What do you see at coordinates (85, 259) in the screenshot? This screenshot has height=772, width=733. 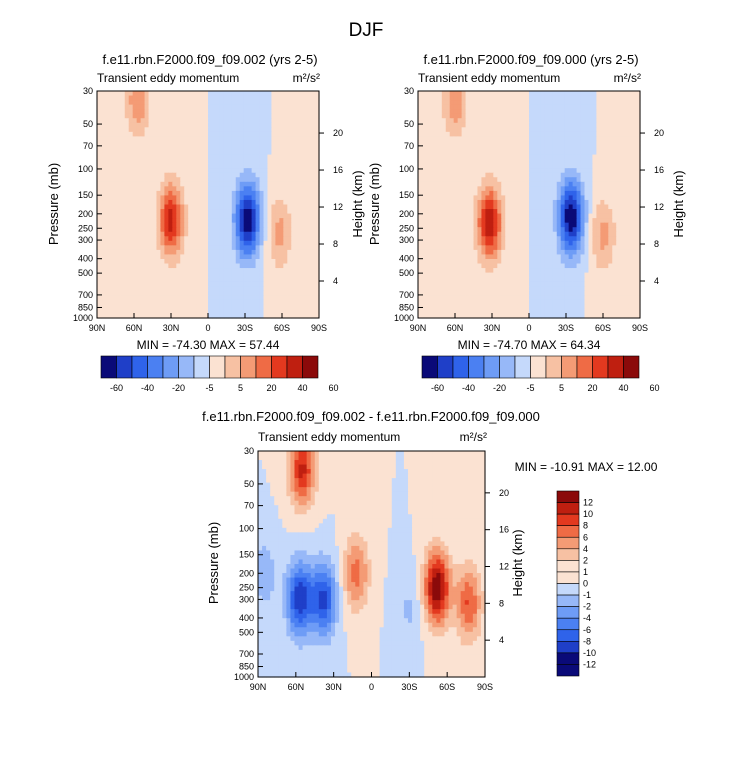 I see `y-tick-label: 400` at bounding box center [85, 259].